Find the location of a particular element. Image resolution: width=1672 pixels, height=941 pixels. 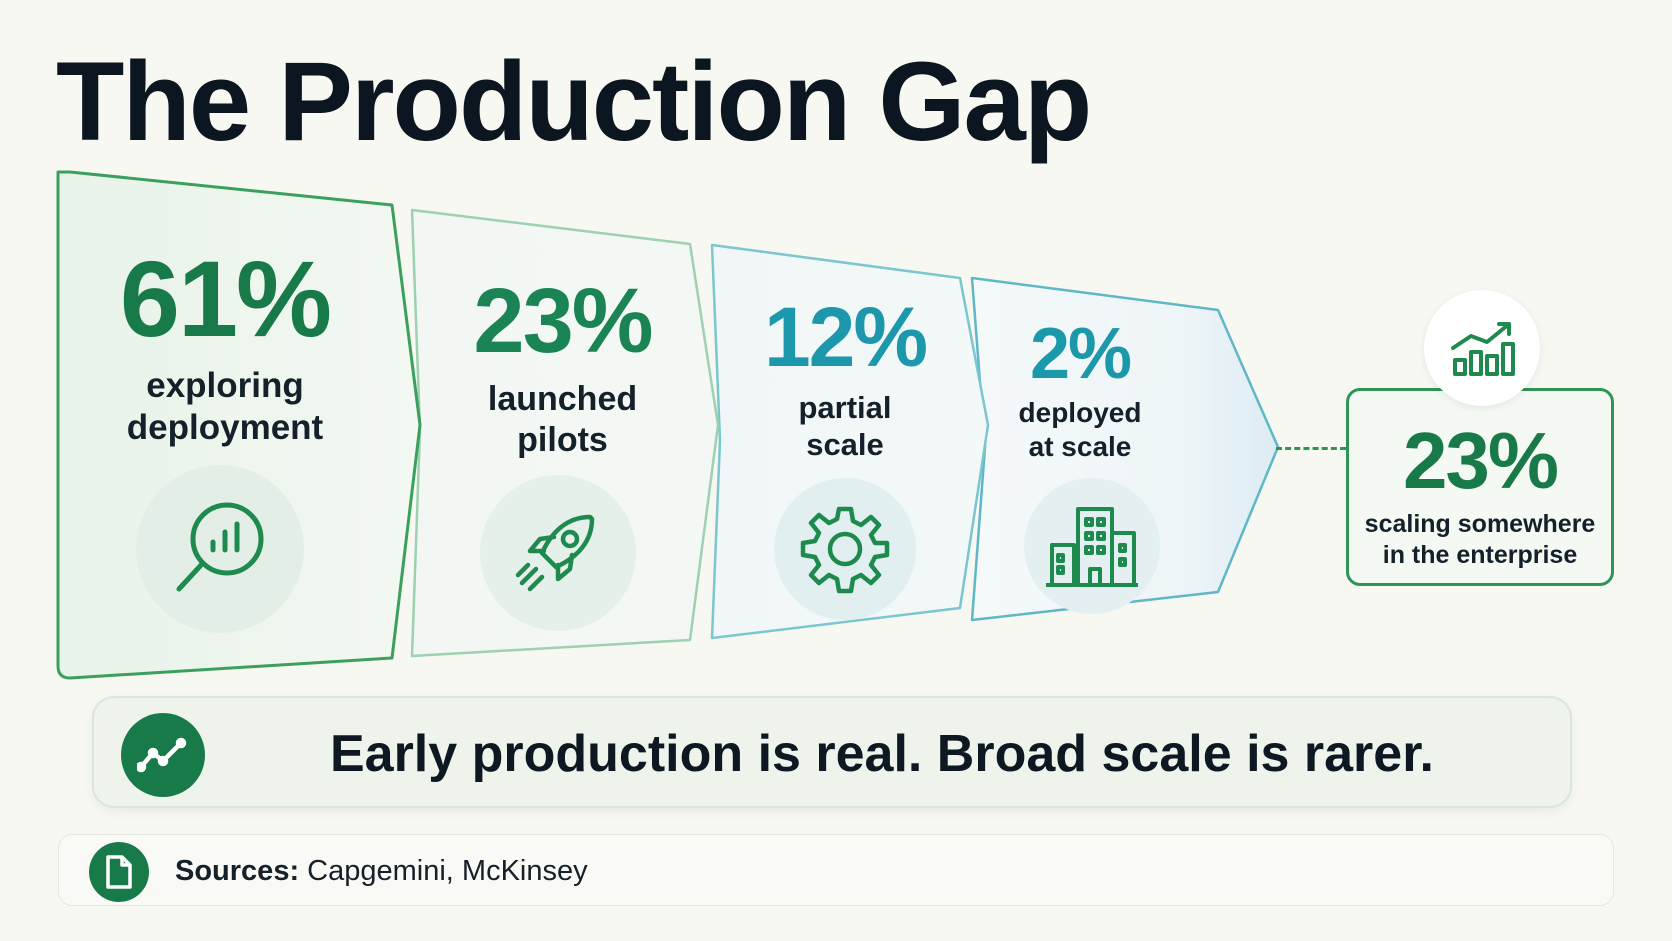

stage-label-line: pilots is located at coordinates (562, 439).